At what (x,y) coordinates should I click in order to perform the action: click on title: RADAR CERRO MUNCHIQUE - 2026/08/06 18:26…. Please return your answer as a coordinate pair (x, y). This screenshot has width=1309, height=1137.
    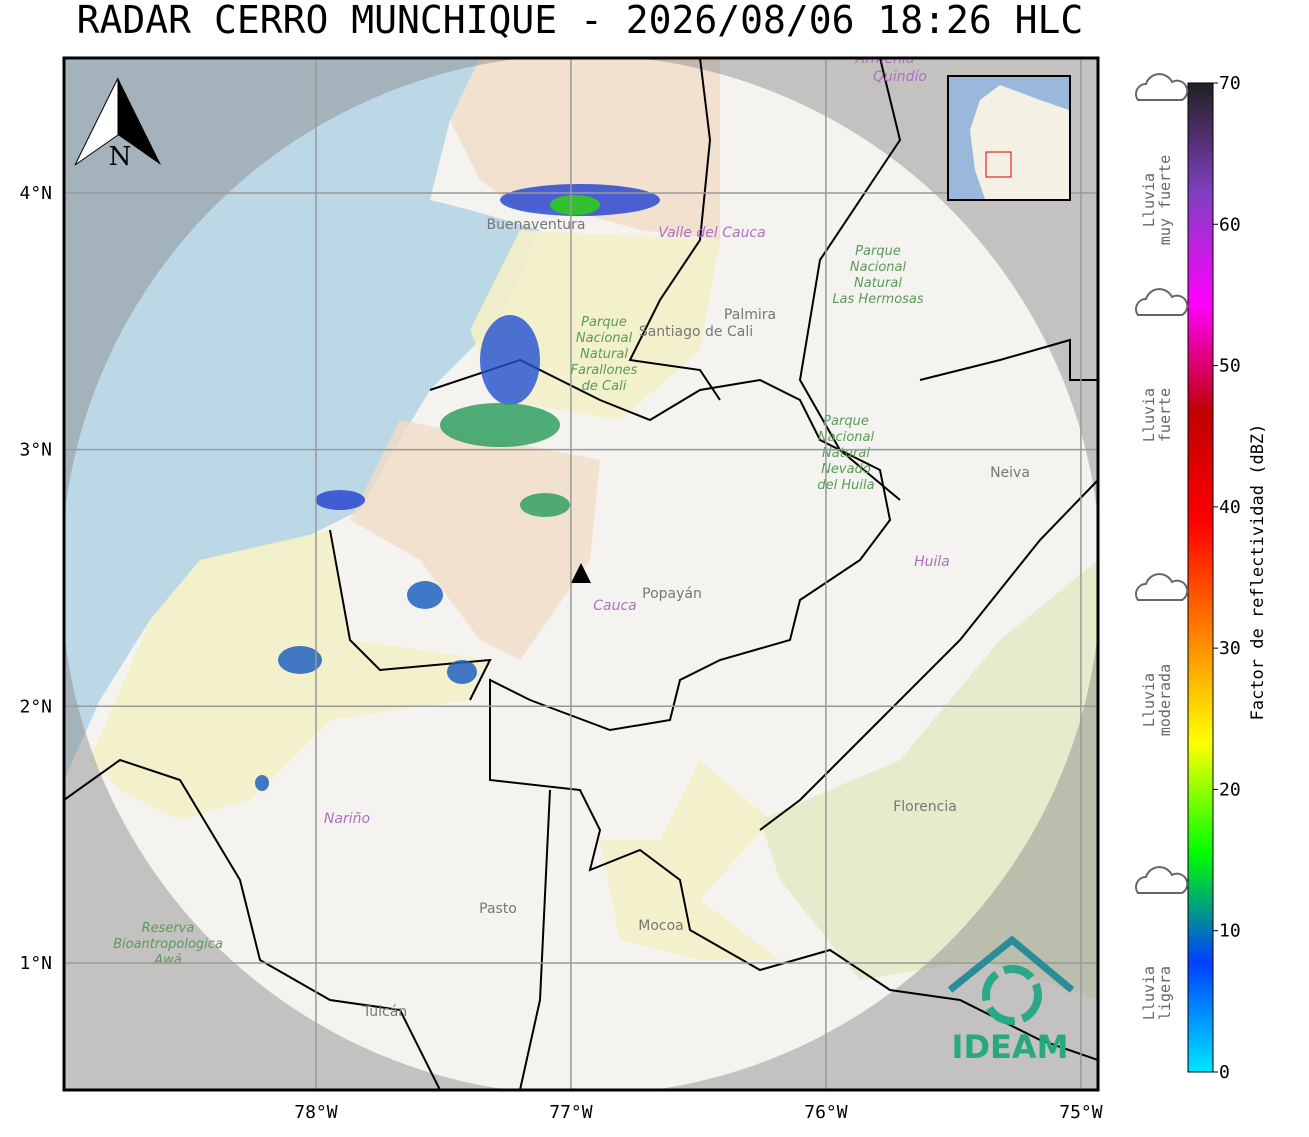
    Looking at the image, I should click on (580, 21).